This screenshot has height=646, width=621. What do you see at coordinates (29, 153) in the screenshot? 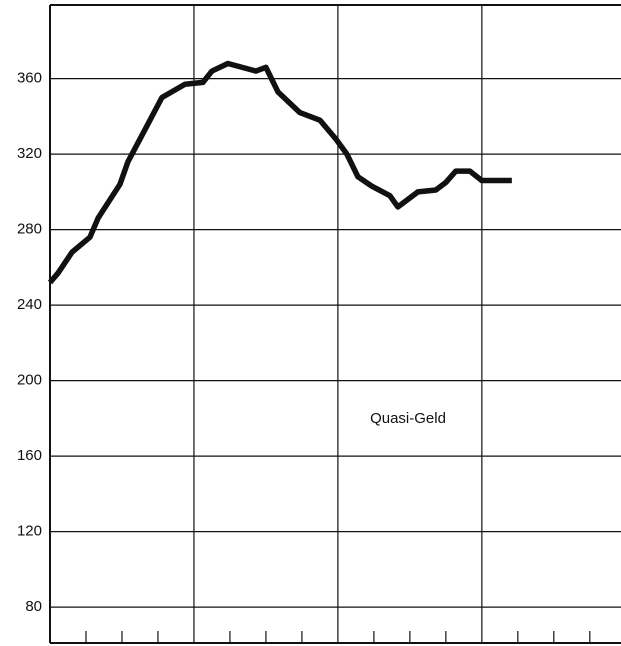
I see `y-tick-label: 320` at bounding box center [29, 153].